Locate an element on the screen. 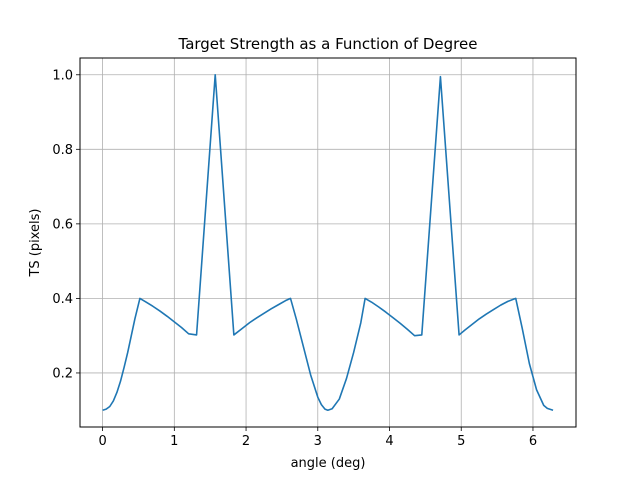  x-tick-label: 2 is located at coordinates (246, 441).